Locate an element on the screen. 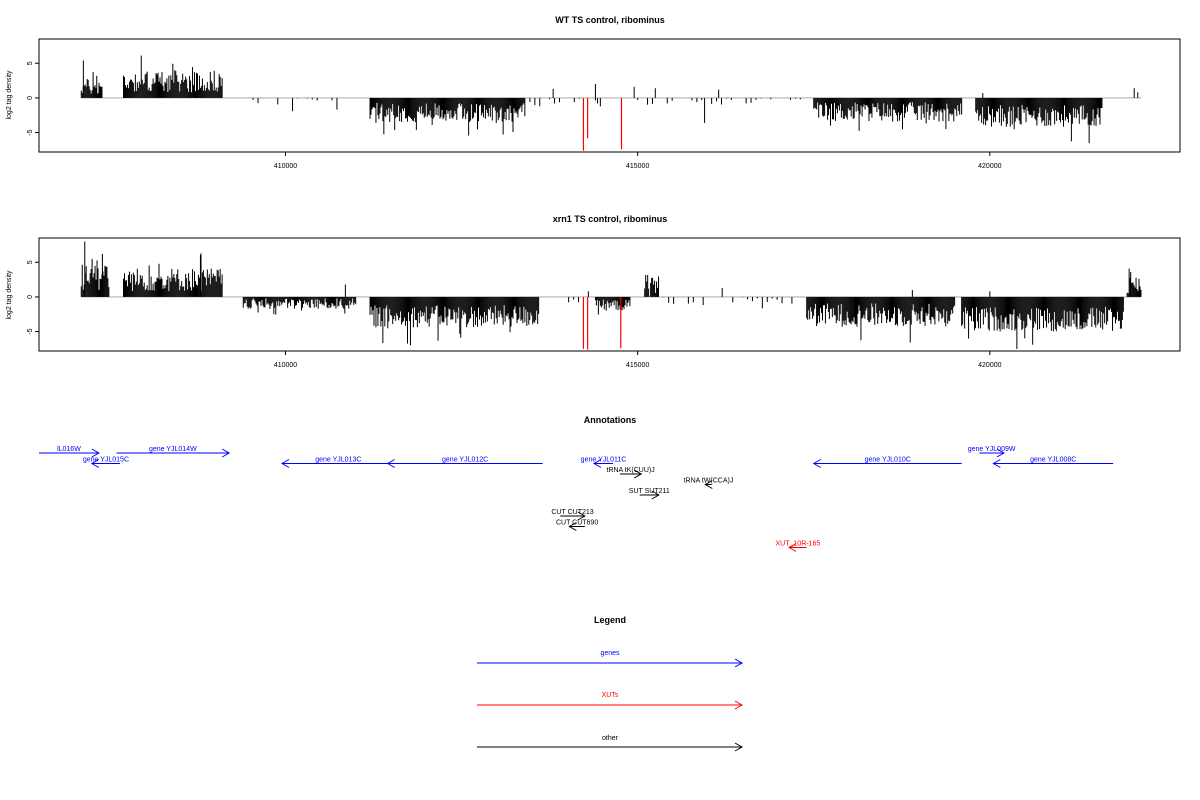 The height and width of the screenshot is (800, 1200). feature-label: SUT SUT211 is located at coordinates (649, 491).